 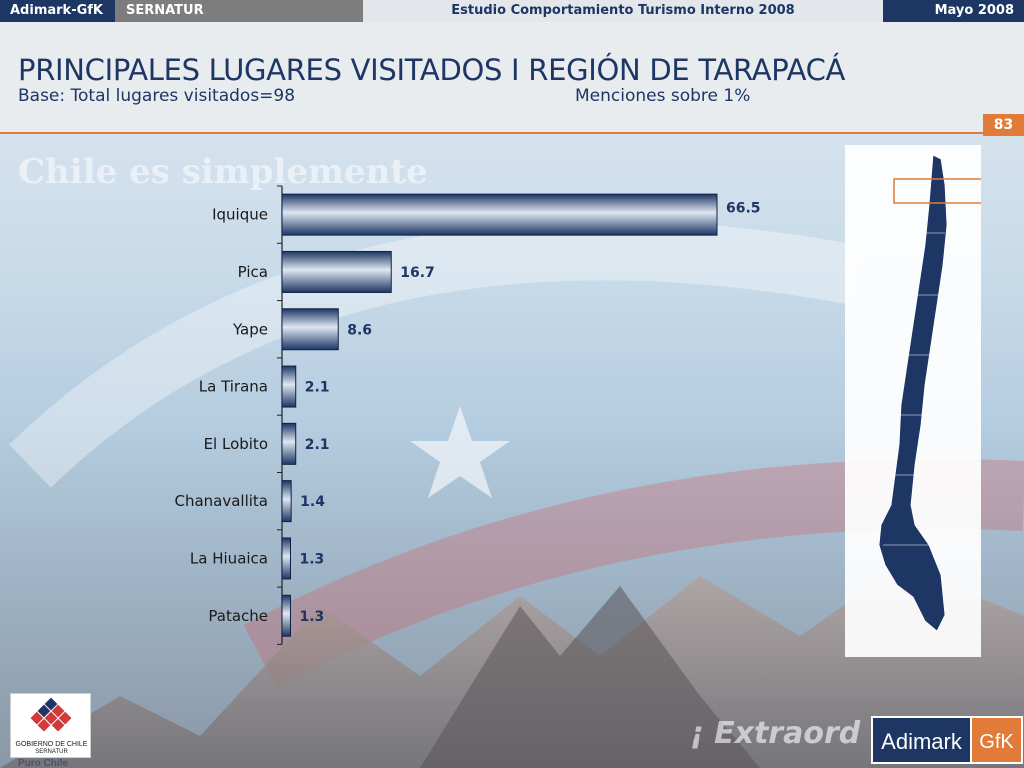 I want to click on brand-label: Adimark-GfK, so click(x=57, y=11).